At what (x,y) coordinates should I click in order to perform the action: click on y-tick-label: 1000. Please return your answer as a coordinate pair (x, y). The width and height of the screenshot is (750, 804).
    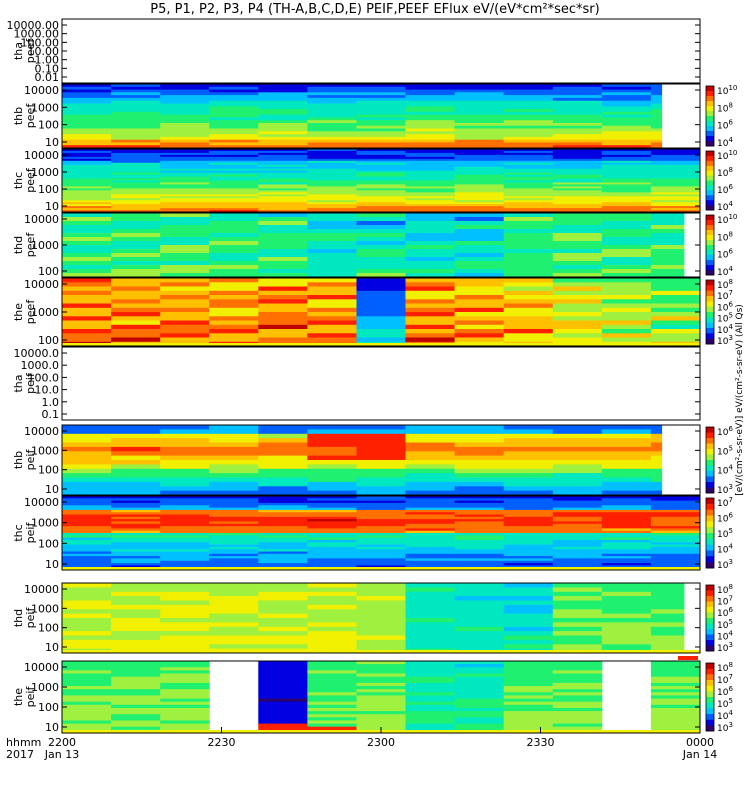
    Looking at the image, I should click on (45, 450).